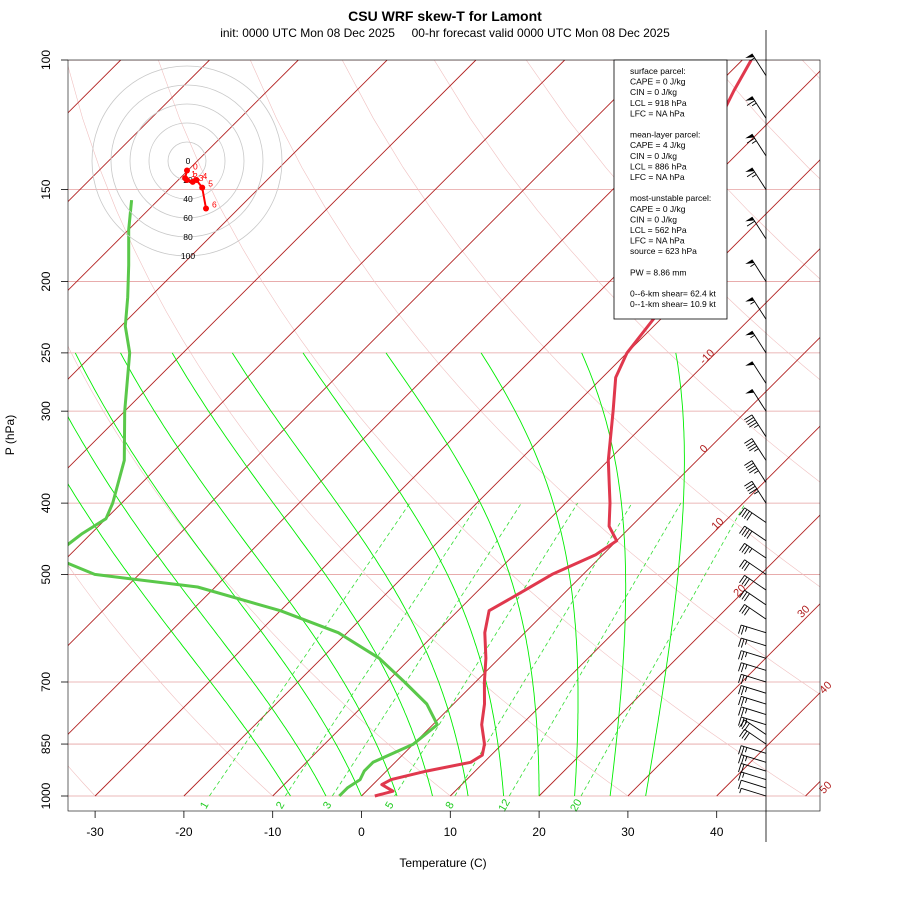 Image resolution: width=900 pixels, height=900 pixels. I want to click on info-line: source = 623 hPa, so click(663, 251).